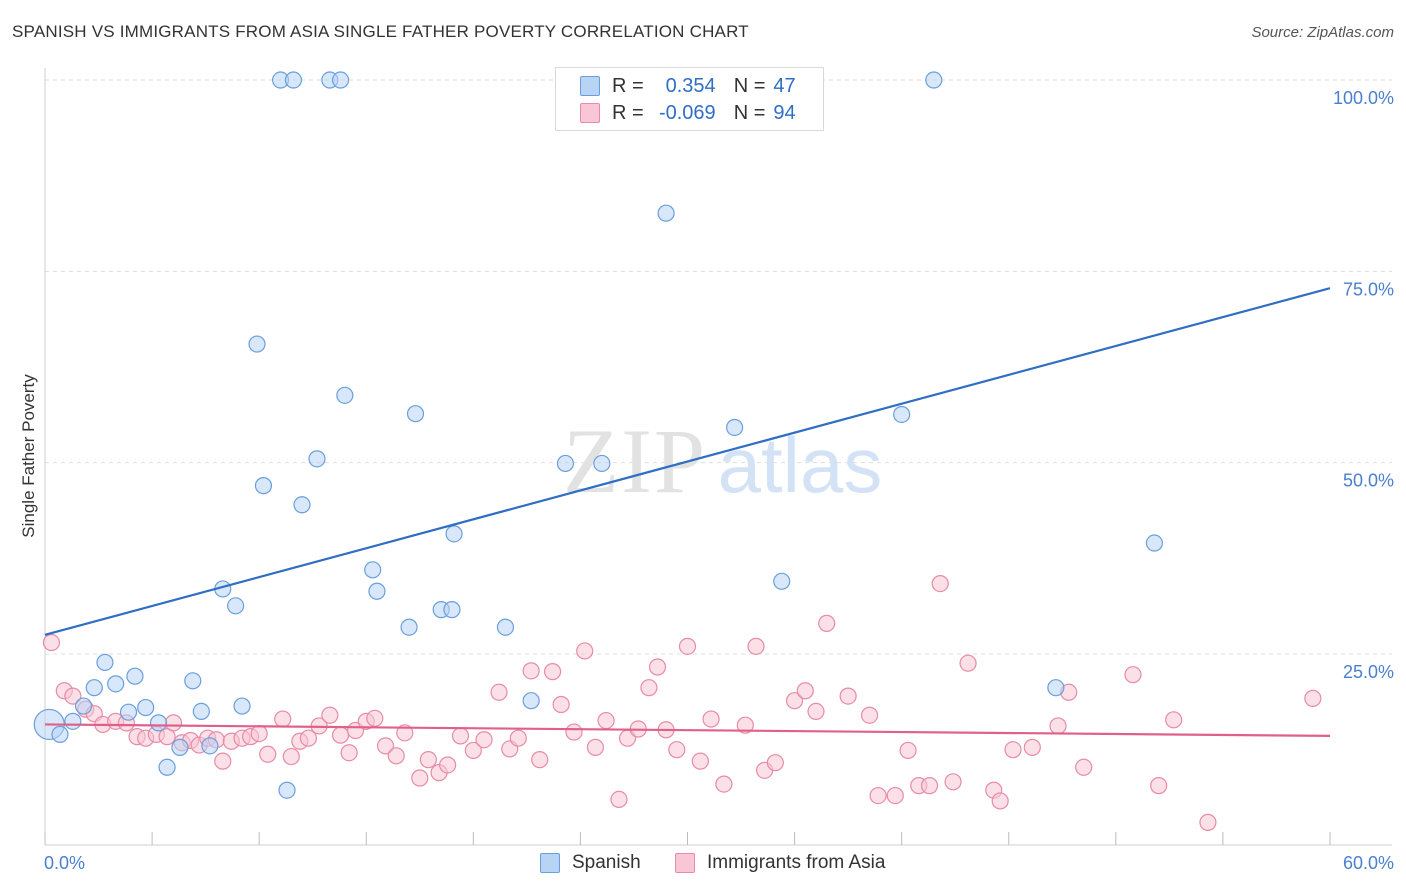 This screenshot has width=1406, height=892. I want to click on watermark-zip: ZIP, so click(635, 461).